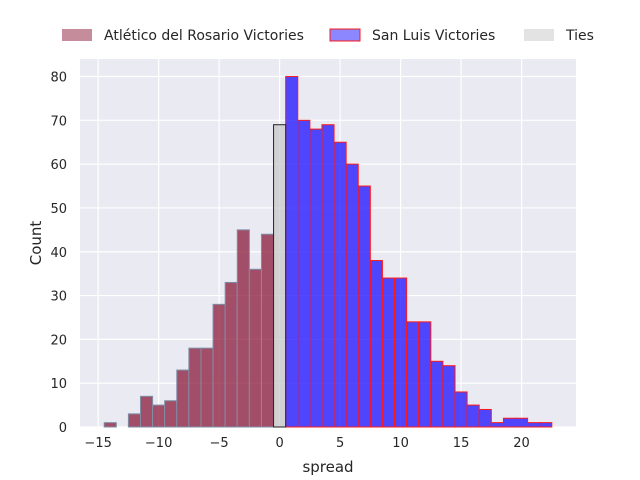 Image resolution: width=640 pixels, height=480 pixels. I want to click on legend-swatch-san-luis-victories, so click(345, 35).